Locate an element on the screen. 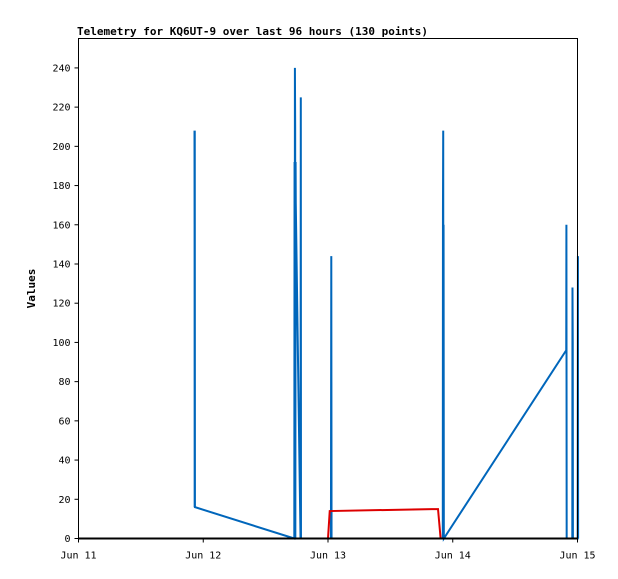 This screenshot has height=579, width=618. x-tick-label: Jun 13 is located at coordinates (328, 556).